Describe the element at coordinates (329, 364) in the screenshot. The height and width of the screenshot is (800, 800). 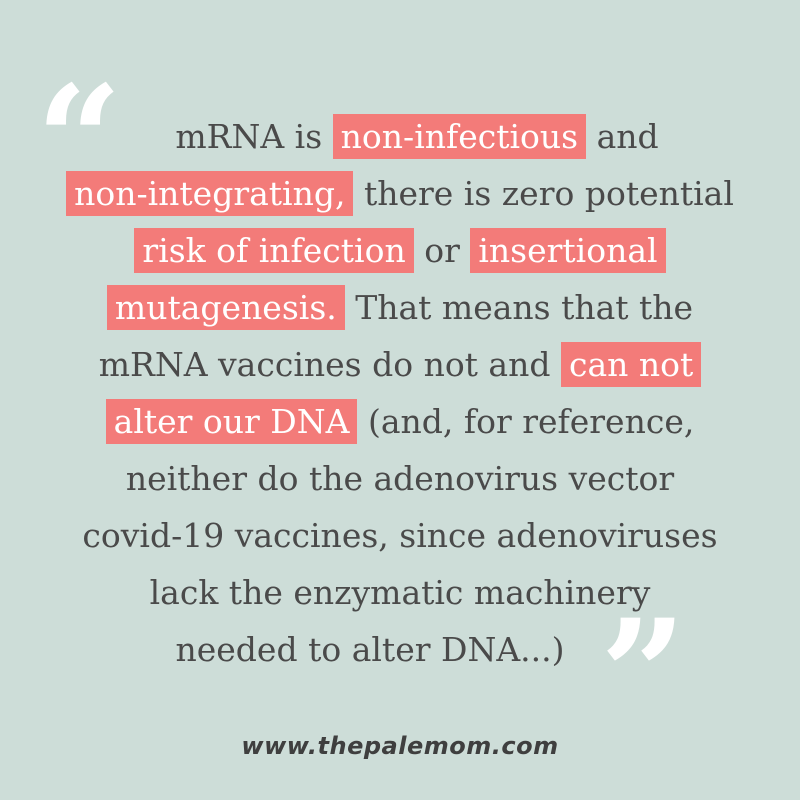
I see `quote-segment: mRNA vaccines do not and` at that location.